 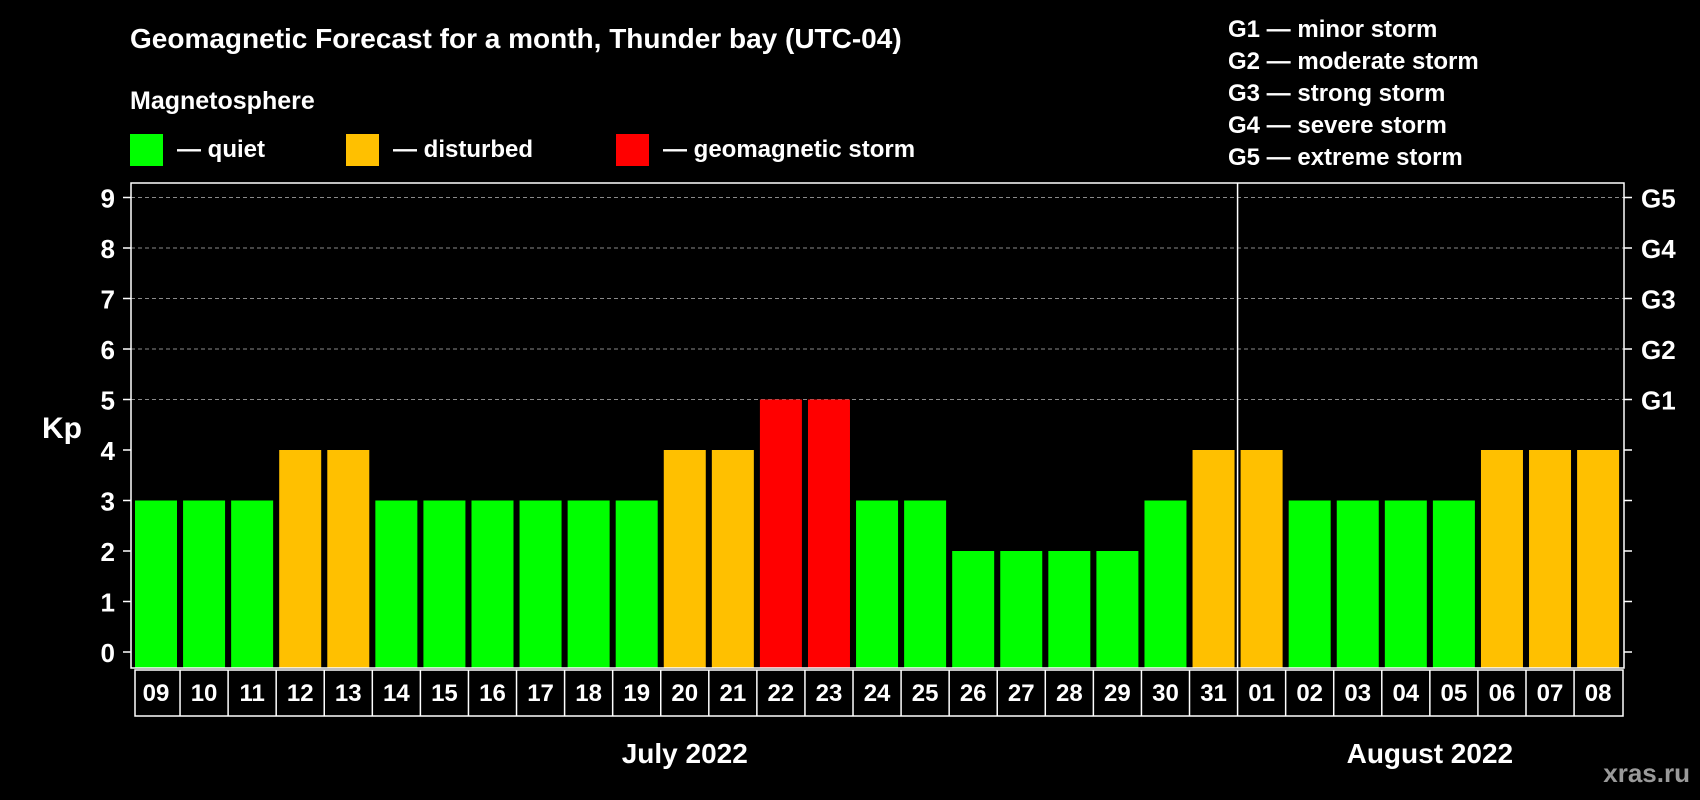 What do you see at coordinates (108, 401) in the screenshot?
I see `y-tick-label: 5` at bounding box center [108, 401].